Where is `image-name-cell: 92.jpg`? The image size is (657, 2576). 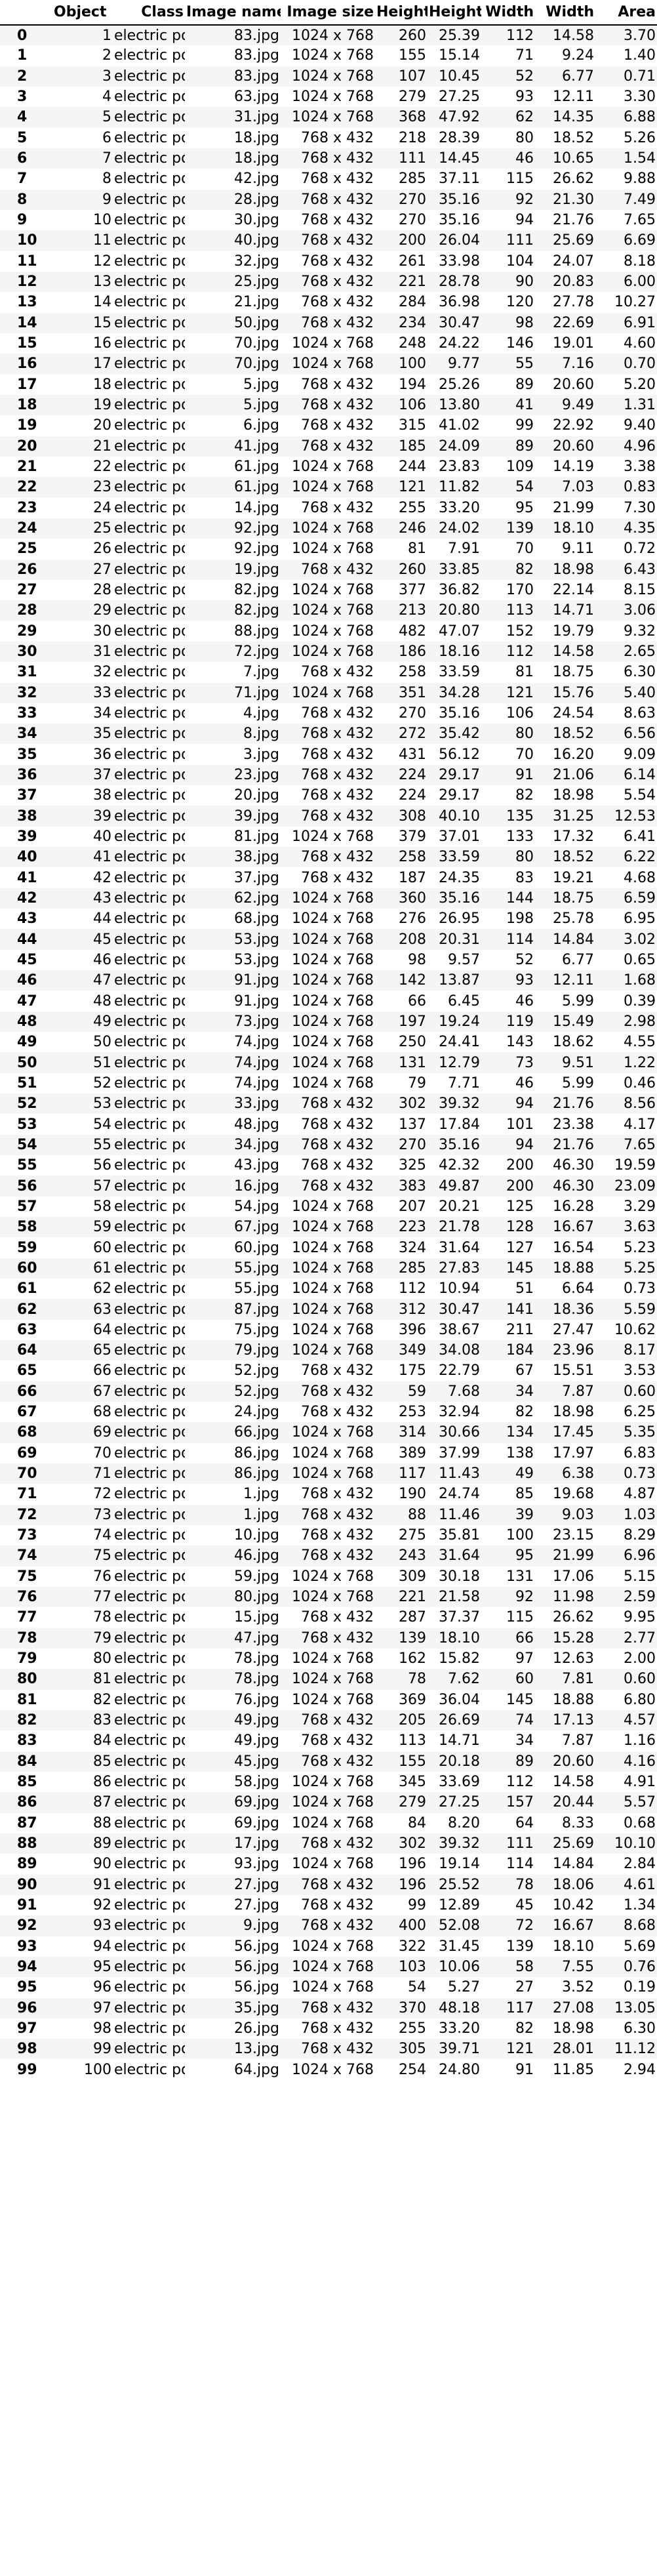
image-name-cell: 92.jpg is located at coordinates (233, 528).